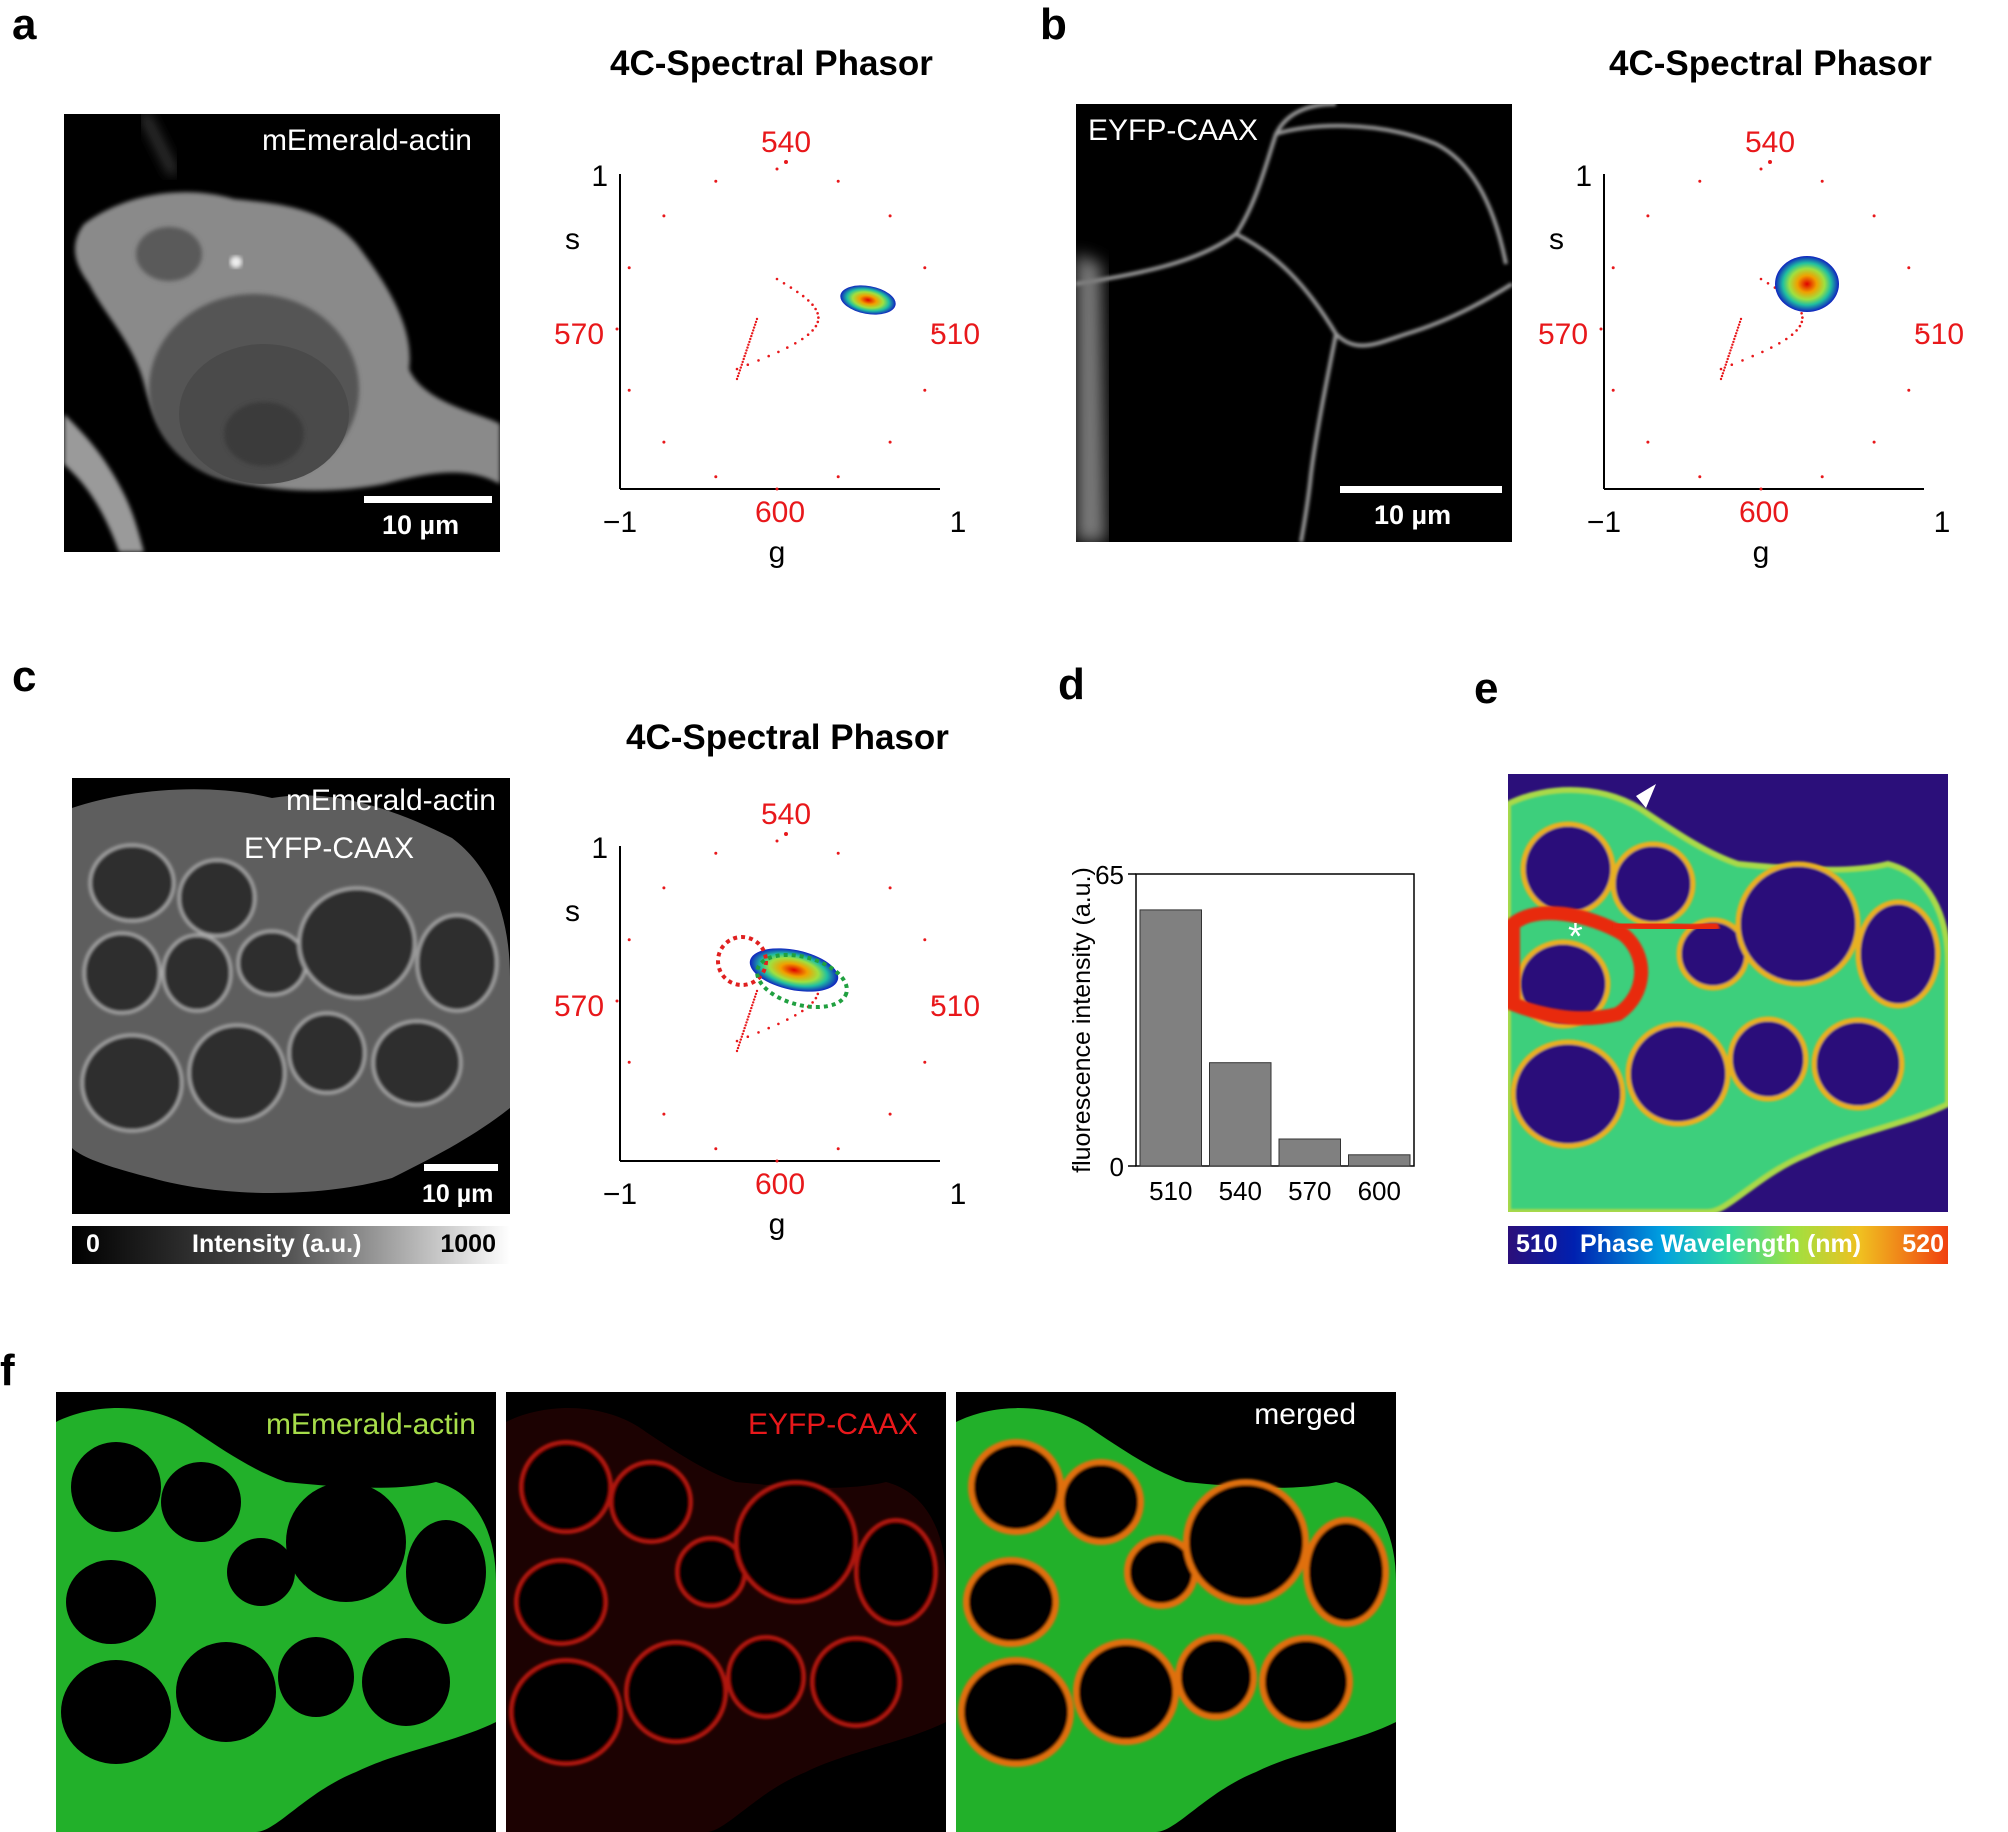 This screenshot has height=1832, width=2008. What do you see at coordinates (1764, 512) in the screenshot?
I see `phasor-b-wl-bottom: 600` at bounding box center [1764, 512].